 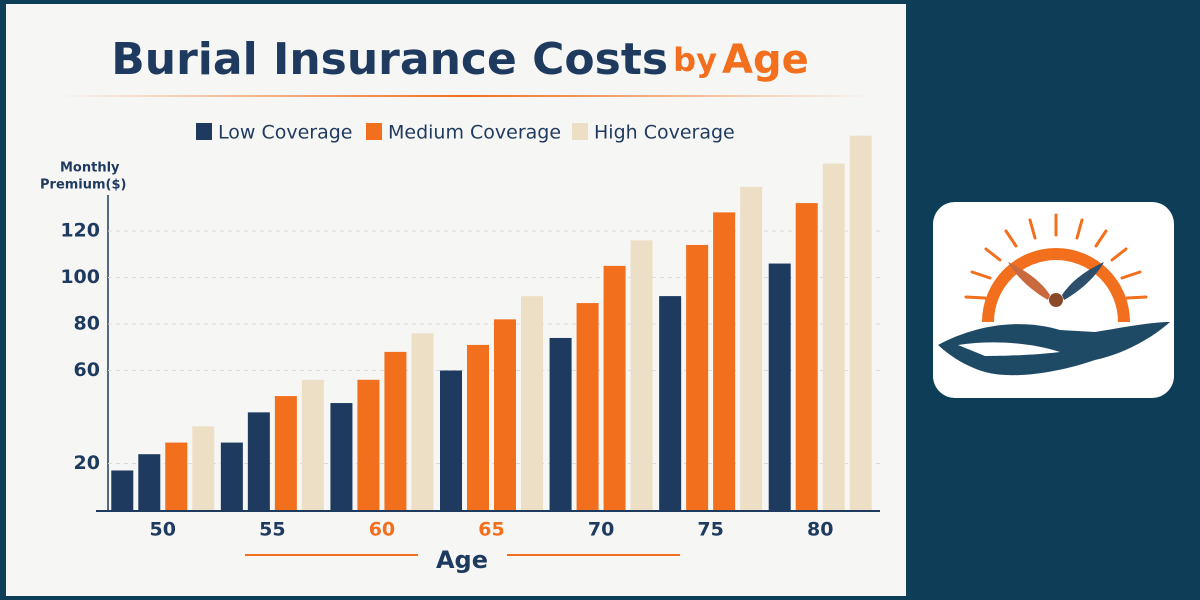 What do you see at coordinates (765, 60) in the screenshot?
I see `title-age: Age` at bounding box center [765, 60].